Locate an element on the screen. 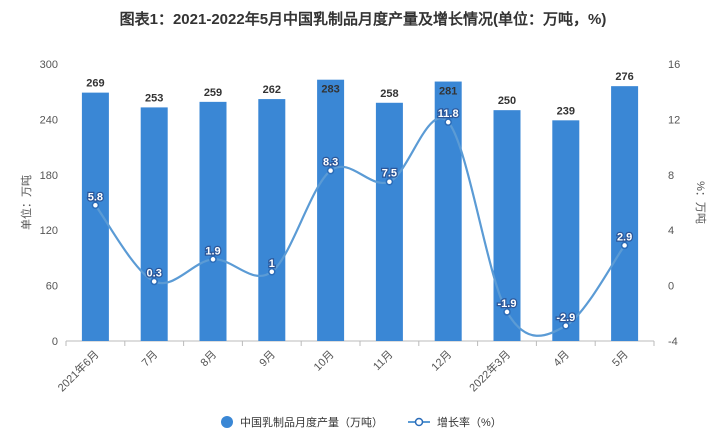 The height and width of the screenshot is (446, 726). bar-value-label: 258 is located at coordinates (389, 94).